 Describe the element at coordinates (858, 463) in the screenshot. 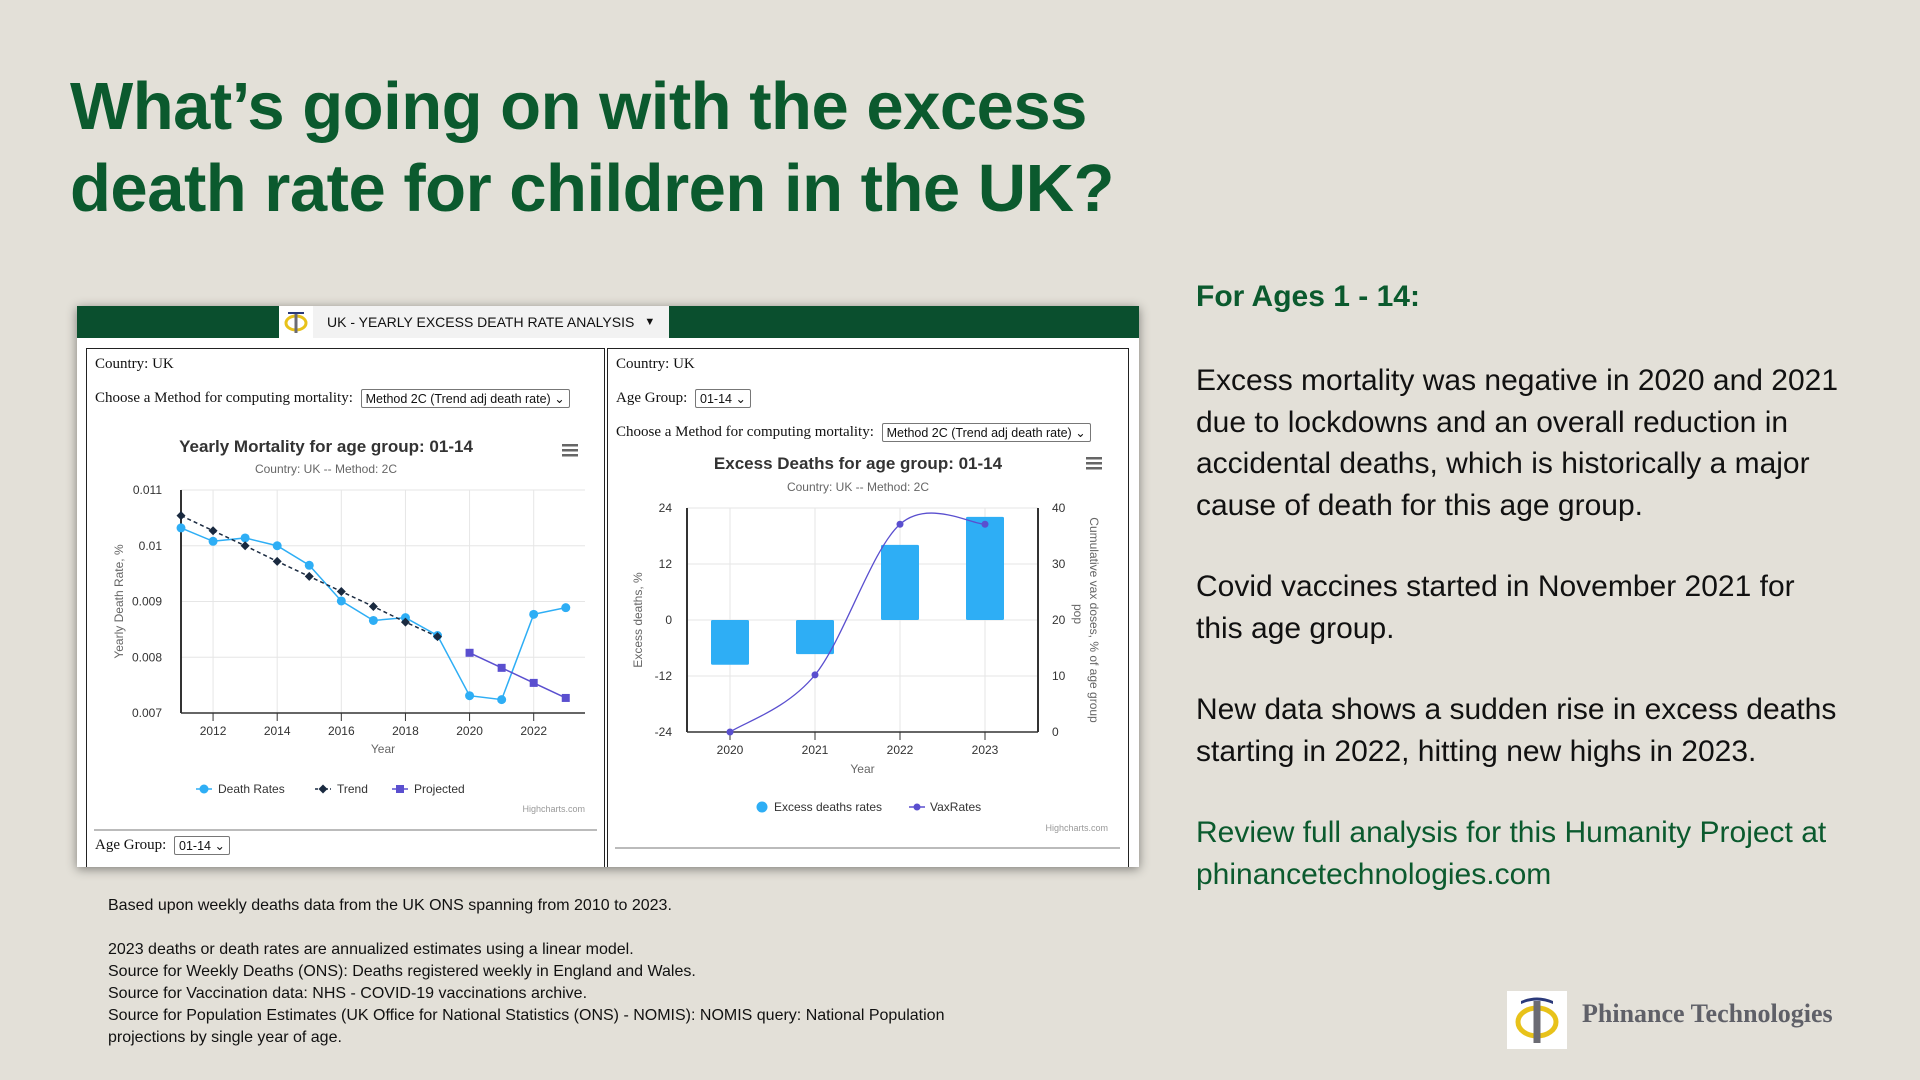

I see `chart-title: Excess Deaths for age group: 01-14` at that location.